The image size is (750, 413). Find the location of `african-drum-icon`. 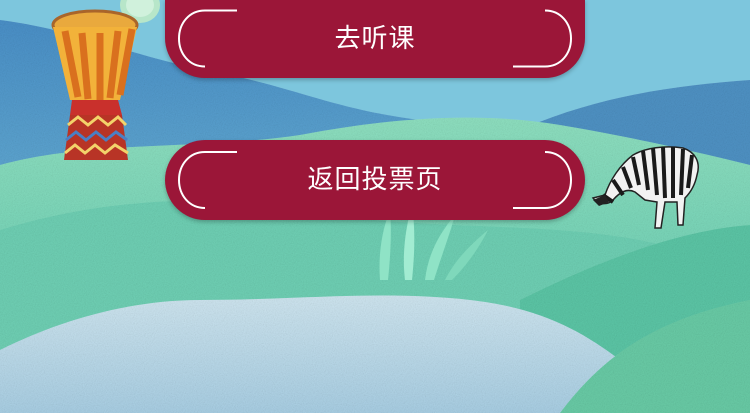

african-drum-icon is located at coordinates (95, 84).